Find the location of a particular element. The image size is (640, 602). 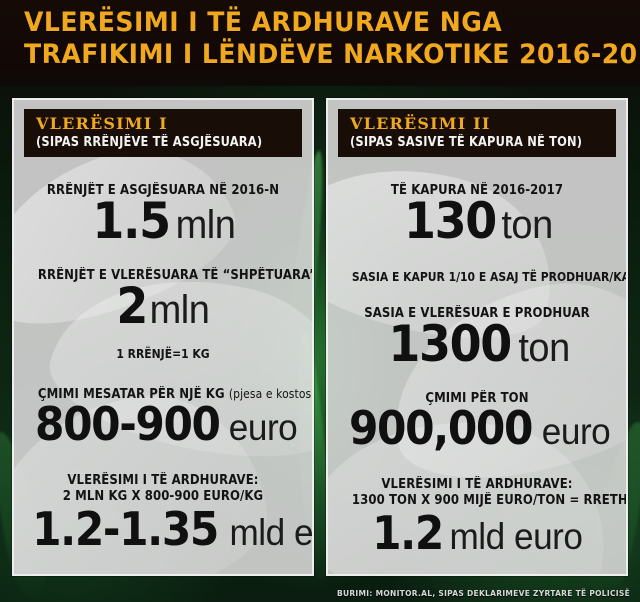

stat-number: 1.5 is located at coordinates (132, 221).